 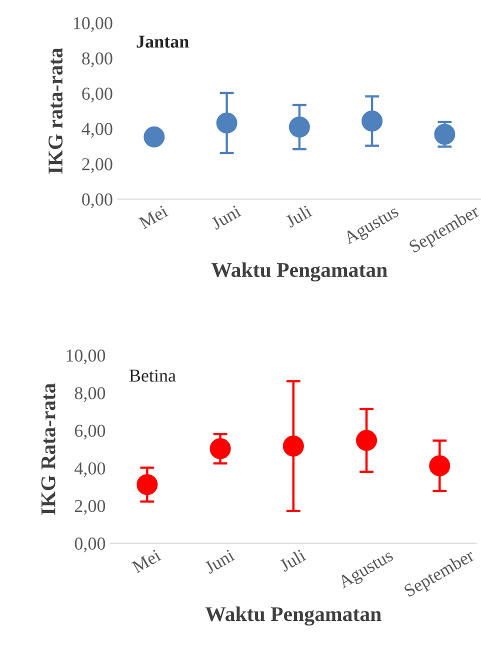 What do you see at coordinates (152, 376) in the screenshot?
I see `text: Betina` at bounding box center [152, 376].